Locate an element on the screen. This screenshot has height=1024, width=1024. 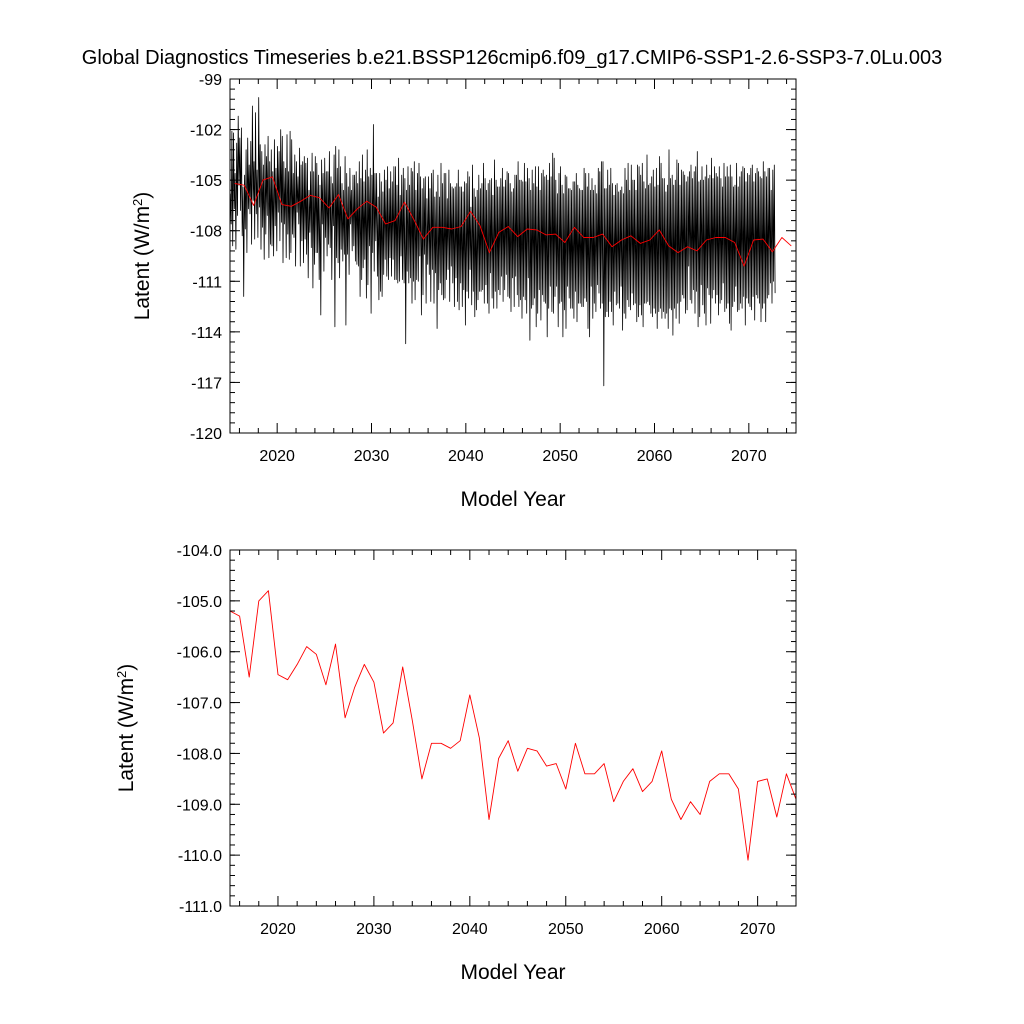
y-tick-label: -114 is located at coordinates (206, 333).